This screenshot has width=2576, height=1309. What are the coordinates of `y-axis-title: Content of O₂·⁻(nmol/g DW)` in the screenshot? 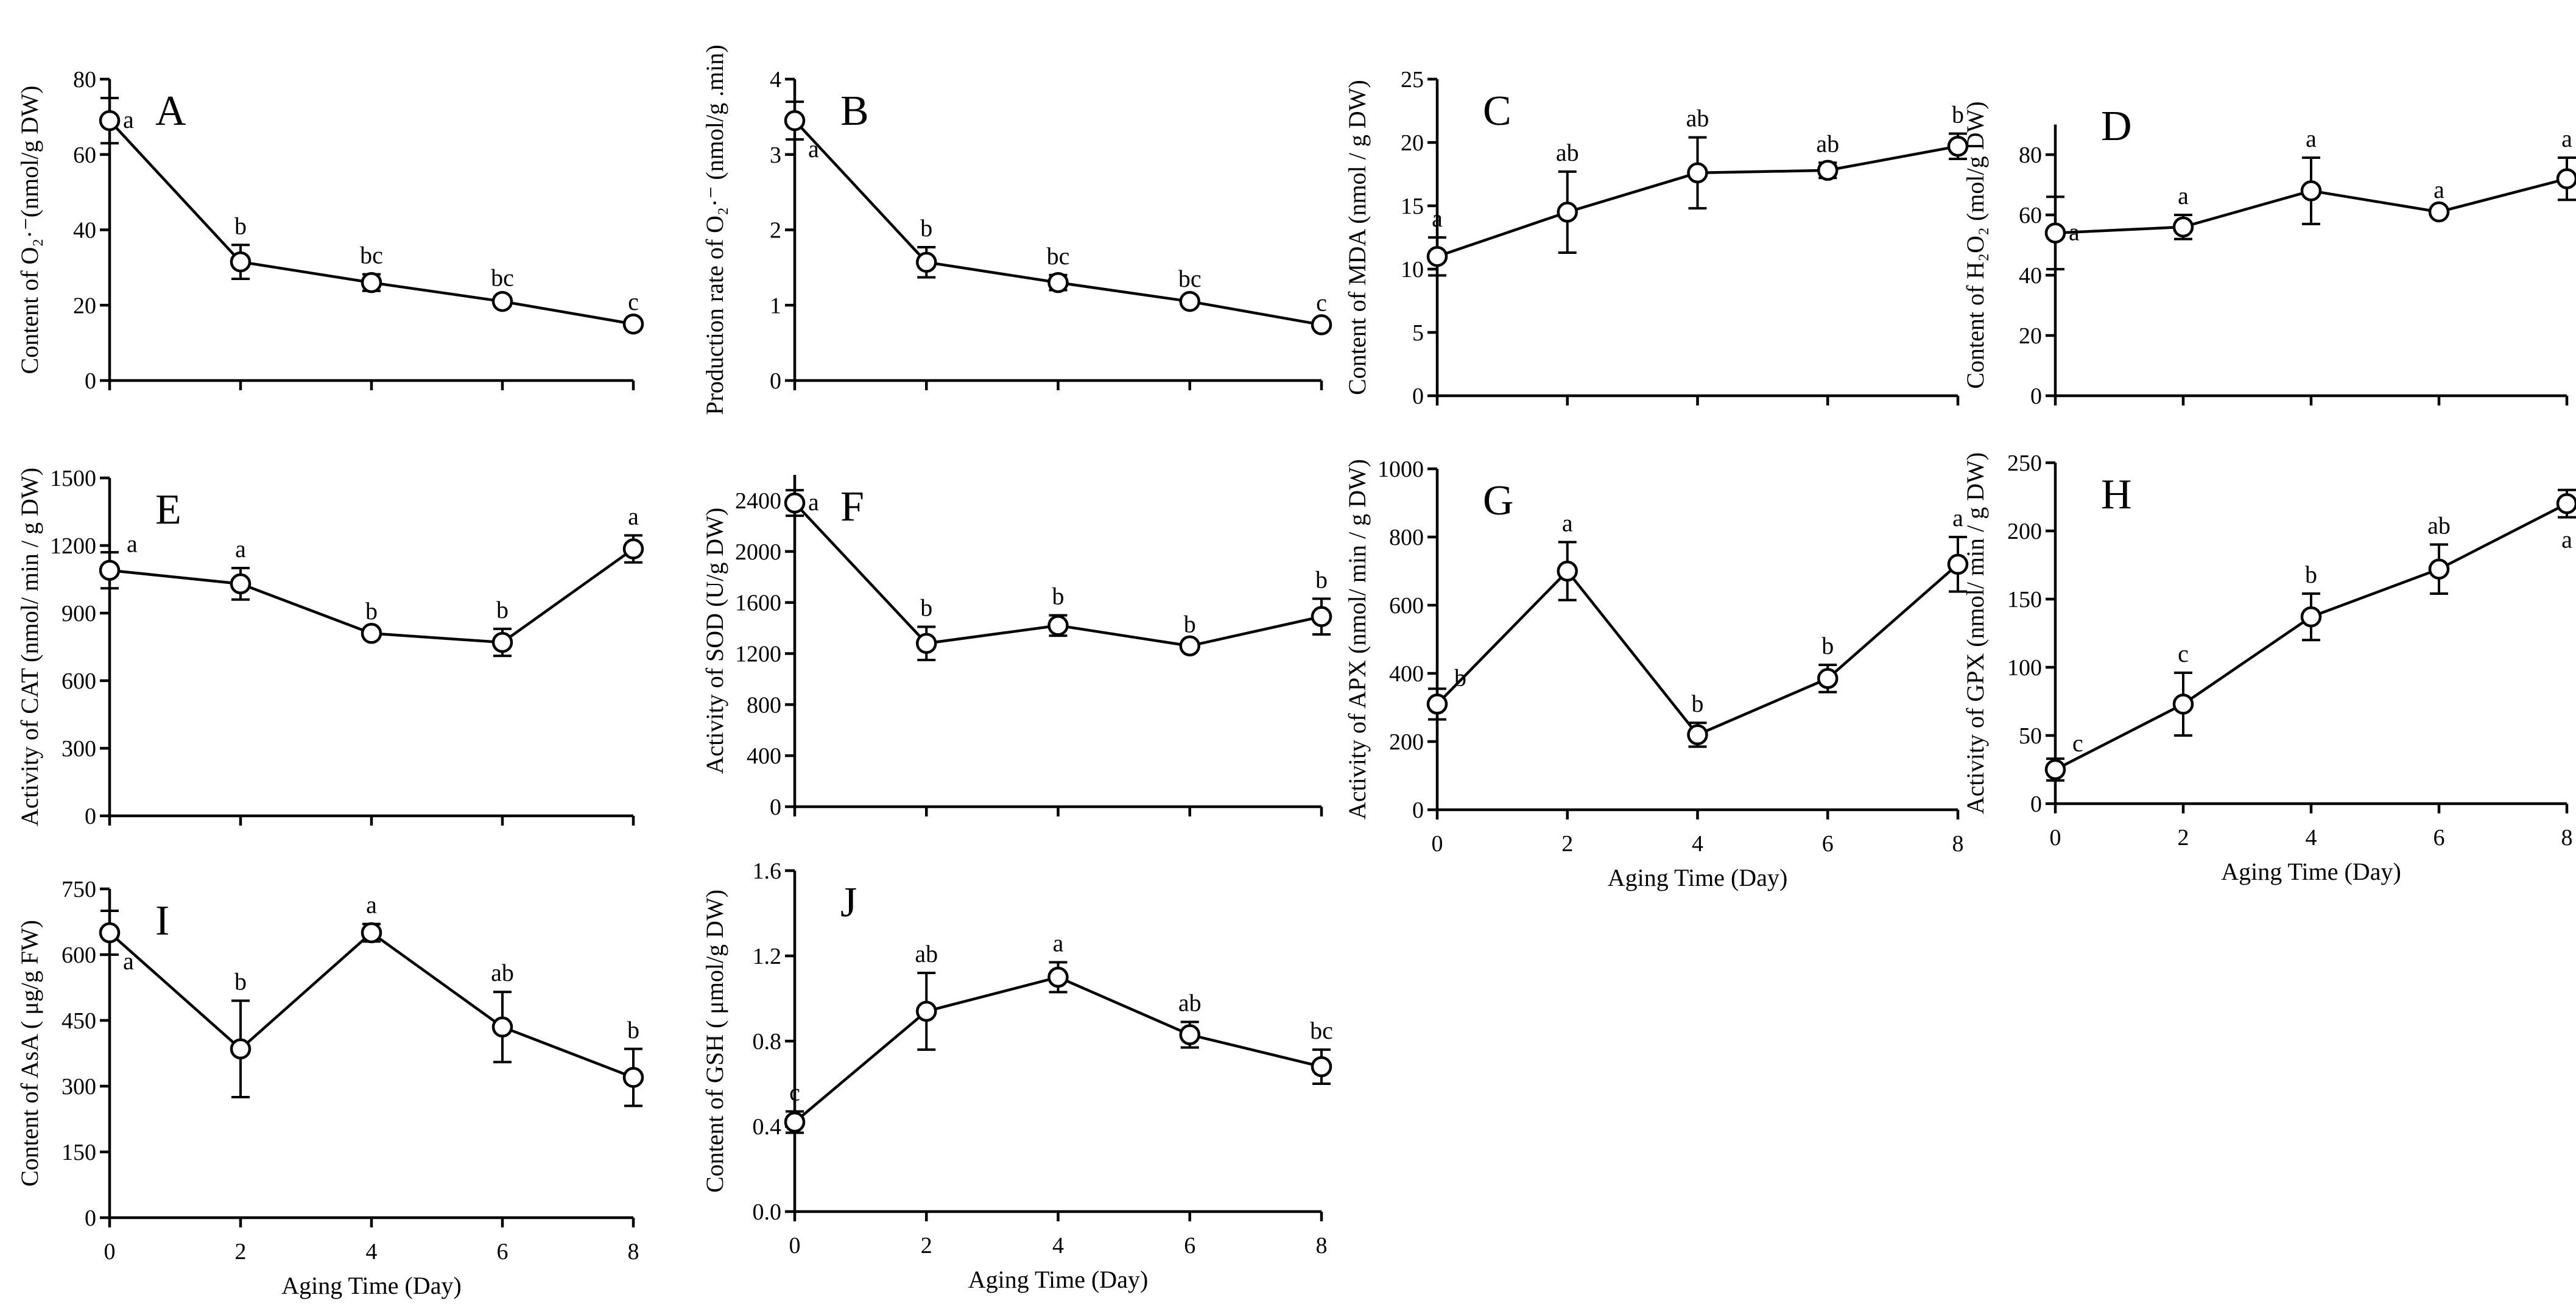 It's located at (29, 230).